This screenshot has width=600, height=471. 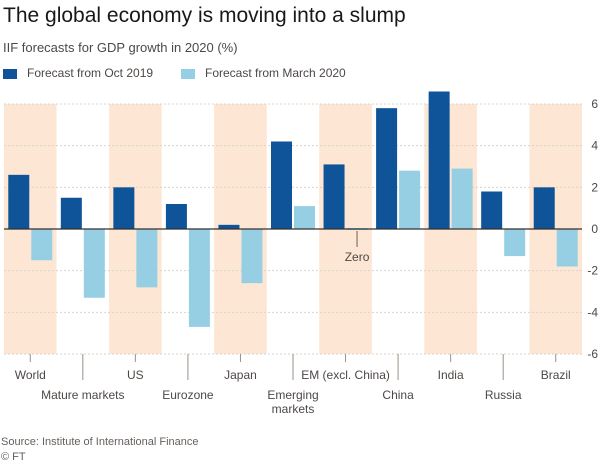 I want to click on category-label-9: Russia, so click(x=503, y=395).